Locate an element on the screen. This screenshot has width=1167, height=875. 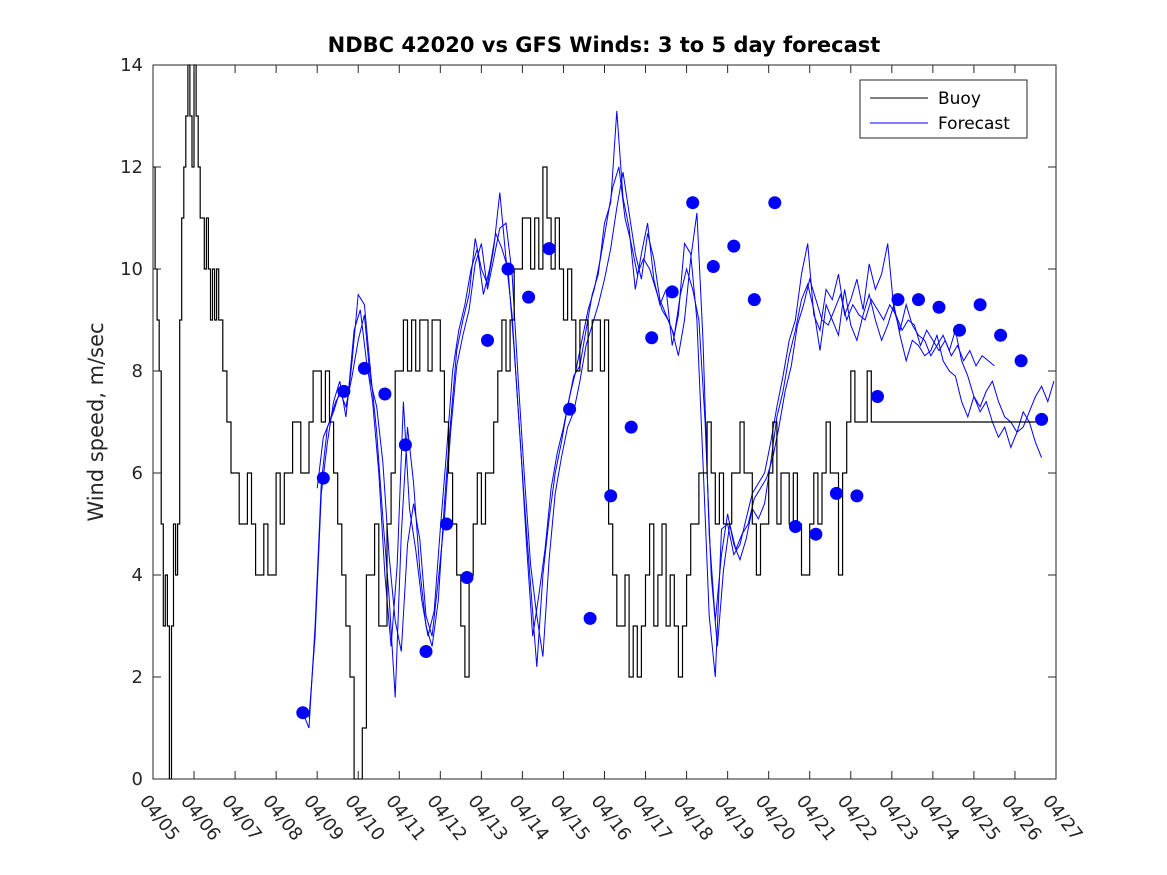
legend-label-buoy: Buoy is located at coordinates (959, 99).